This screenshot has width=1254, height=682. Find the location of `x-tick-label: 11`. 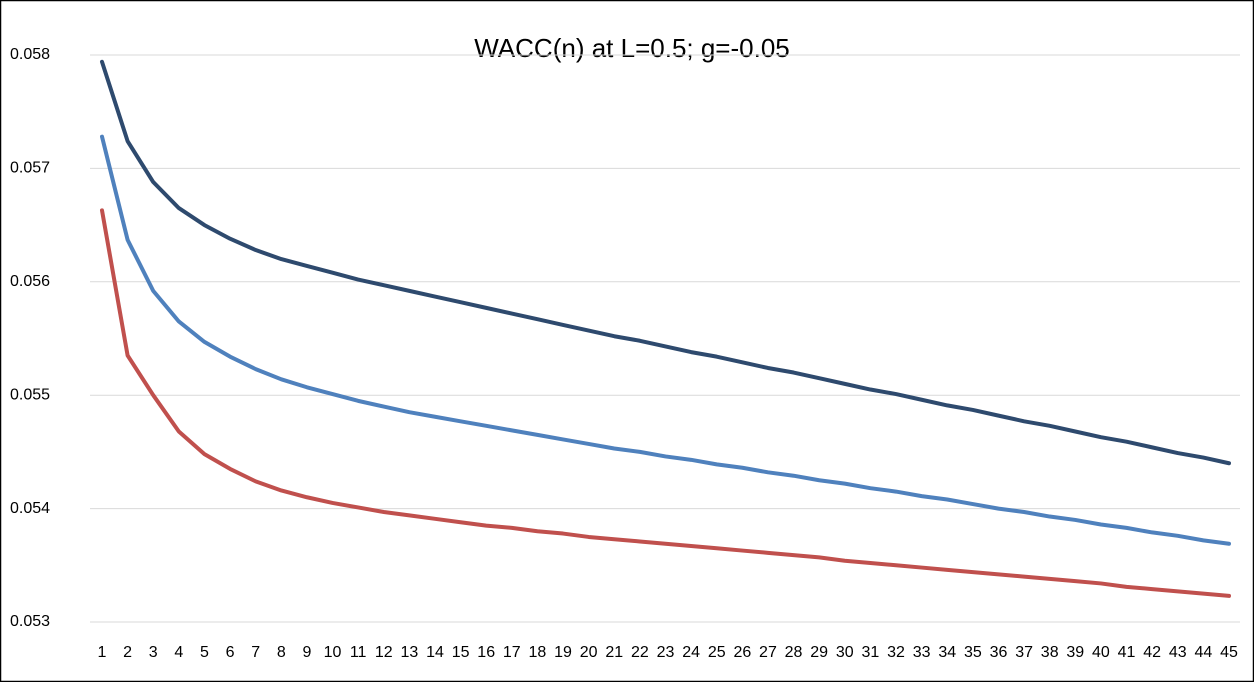

x-tick-label: 11 is located at coordinates (358, 652).